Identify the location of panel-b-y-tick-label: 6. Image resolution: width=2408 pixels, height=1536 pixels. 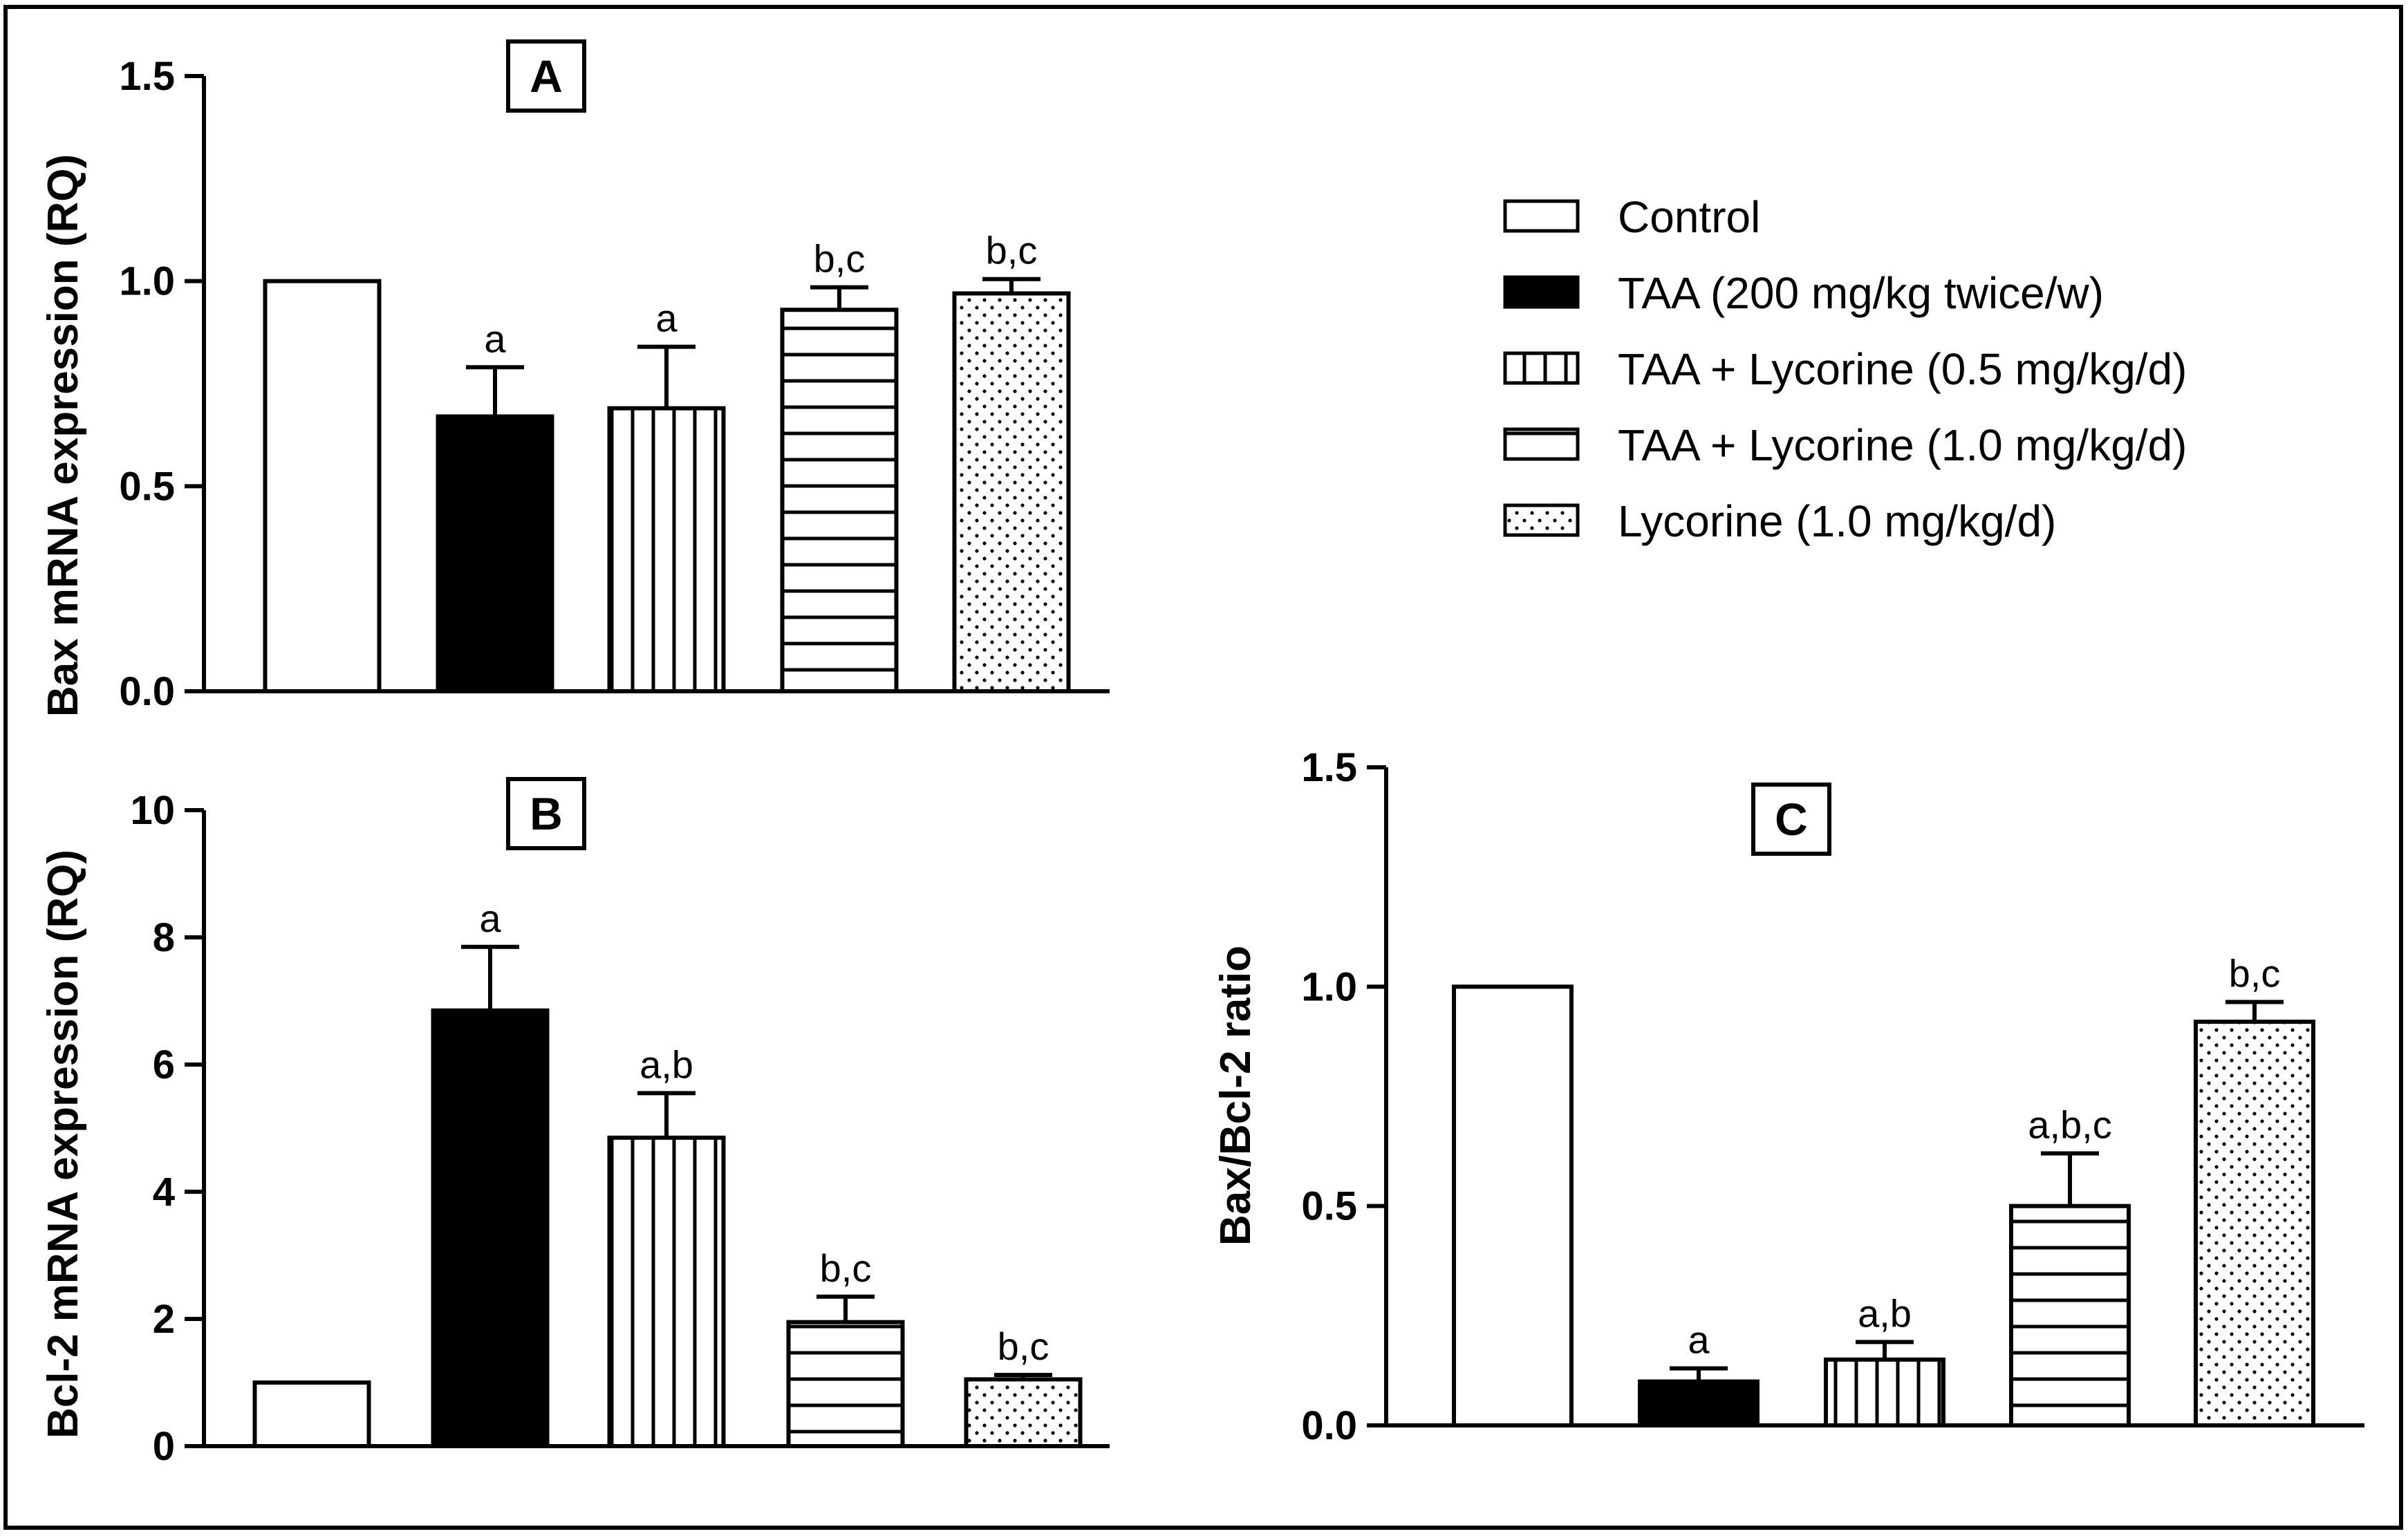
(164, 1064).